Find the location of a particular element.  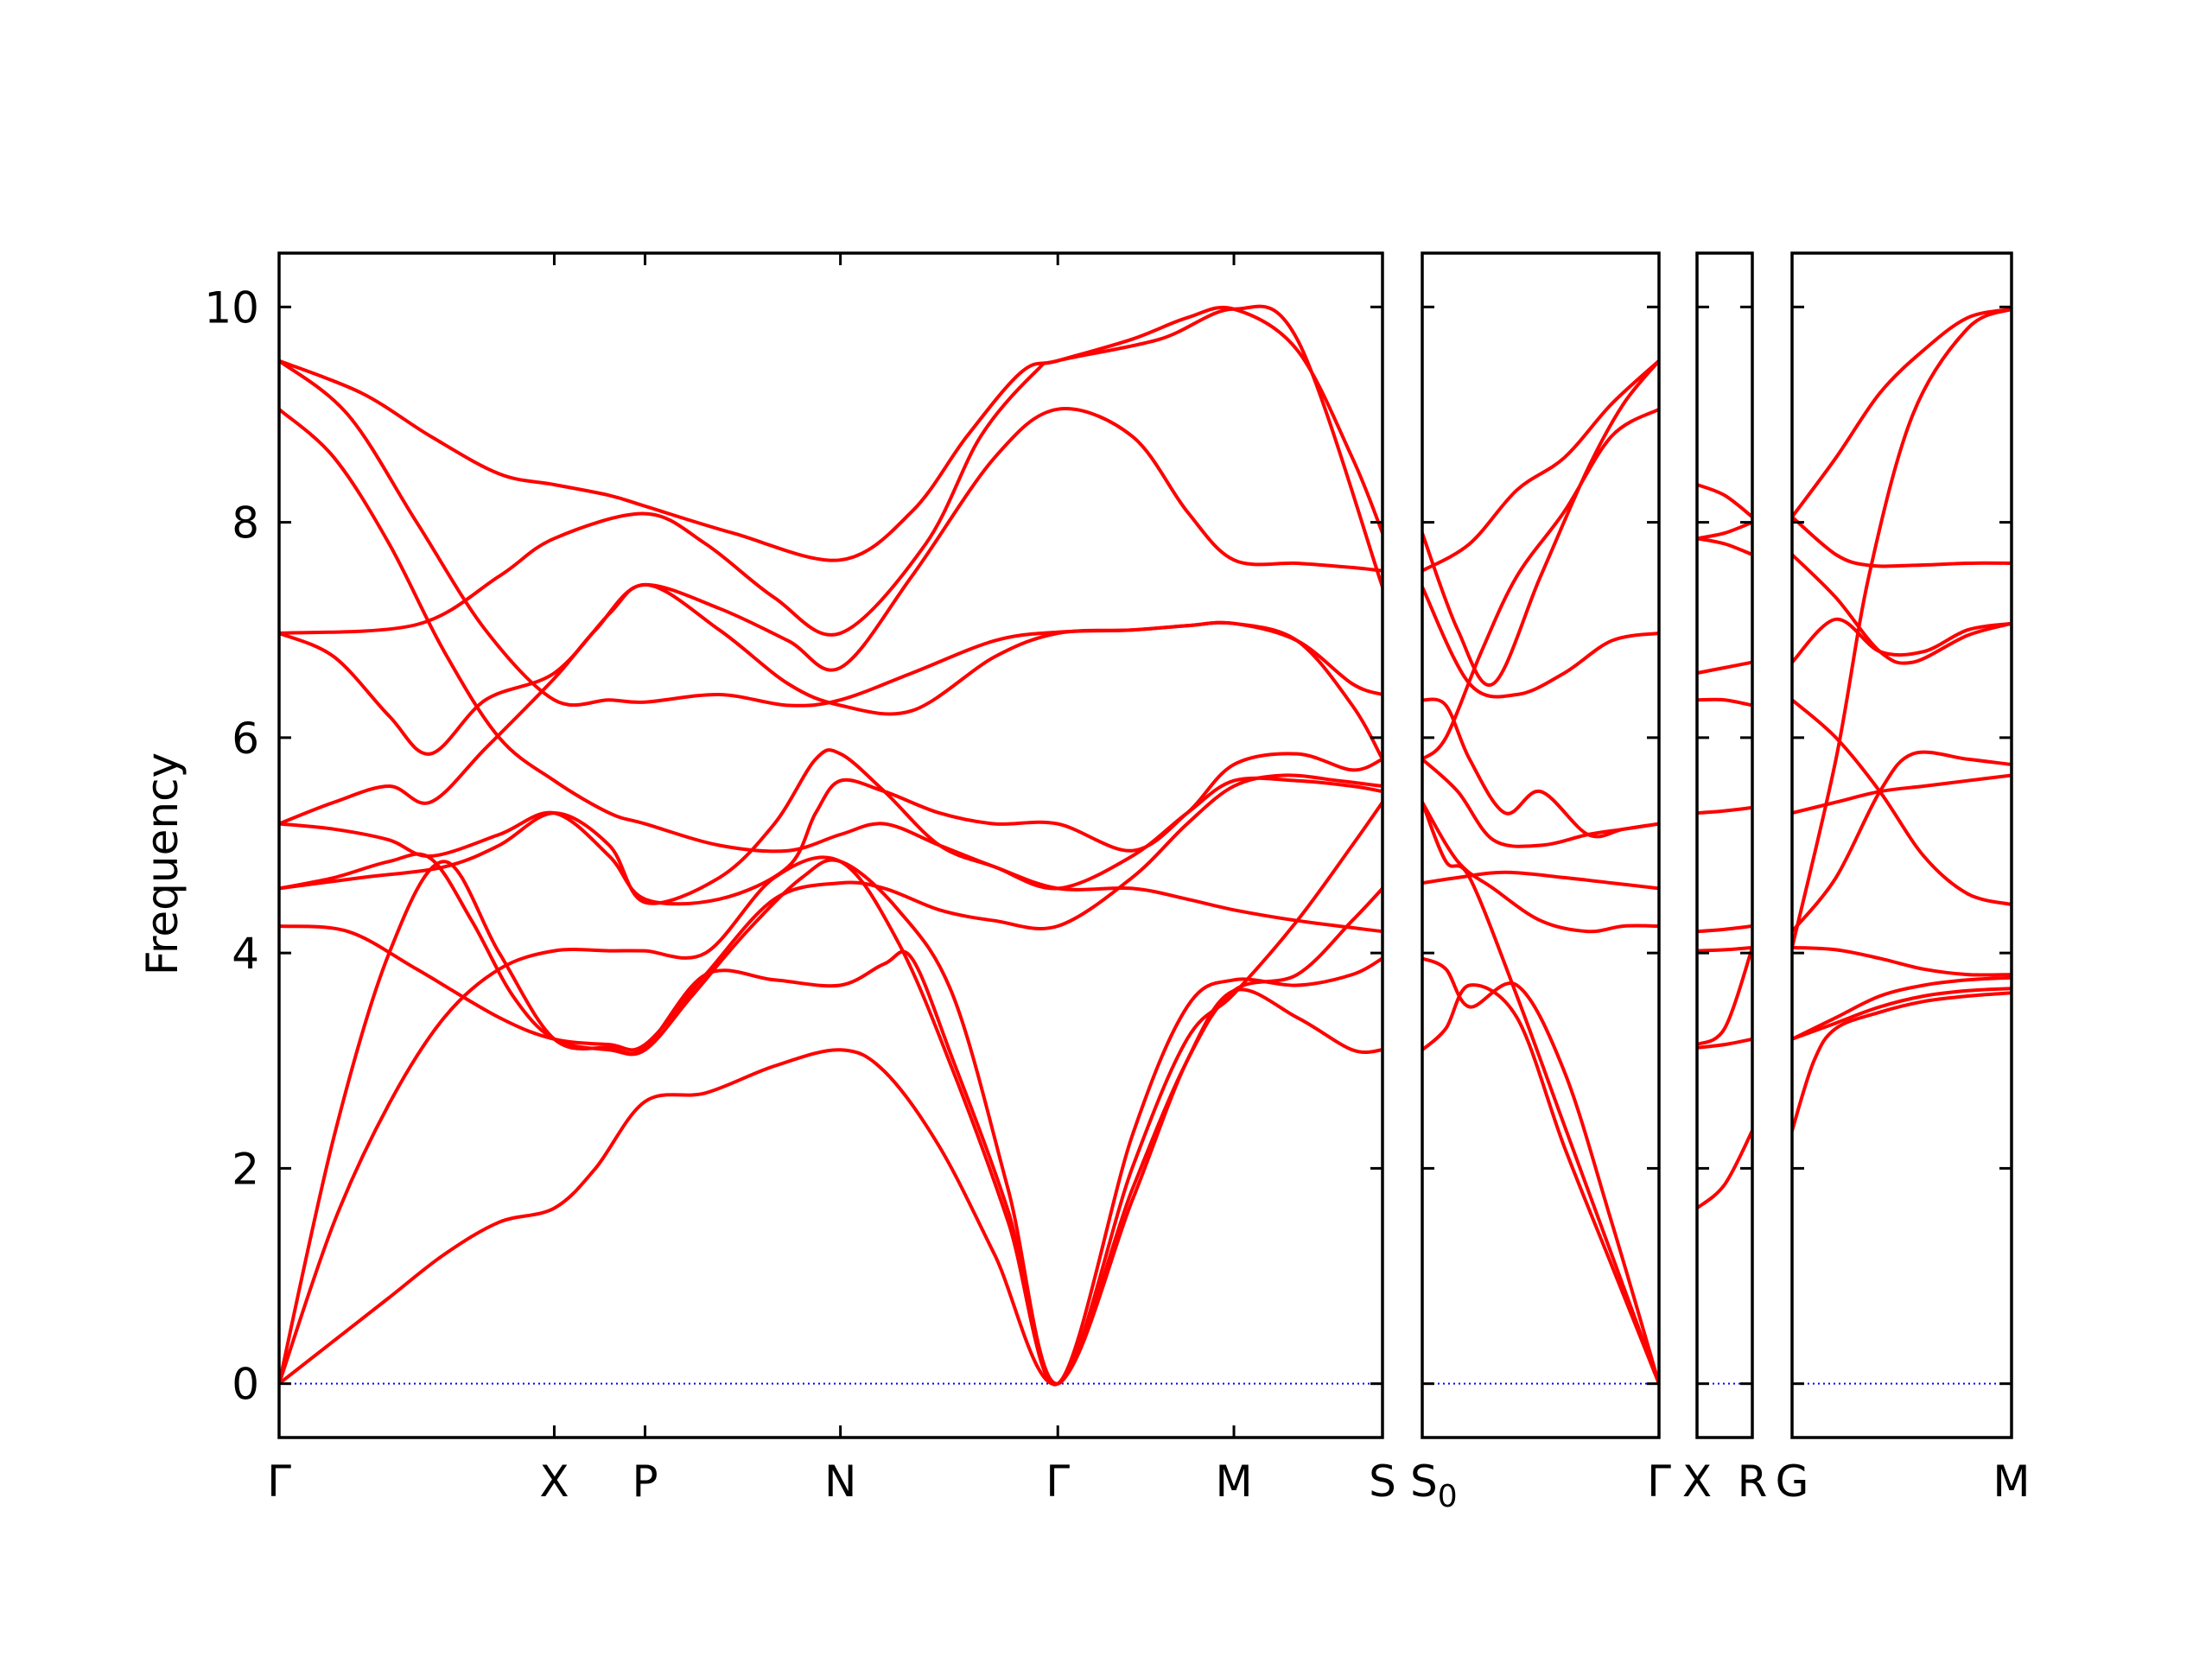

y-tick-label: 6 is located at coordinates (245, 739).